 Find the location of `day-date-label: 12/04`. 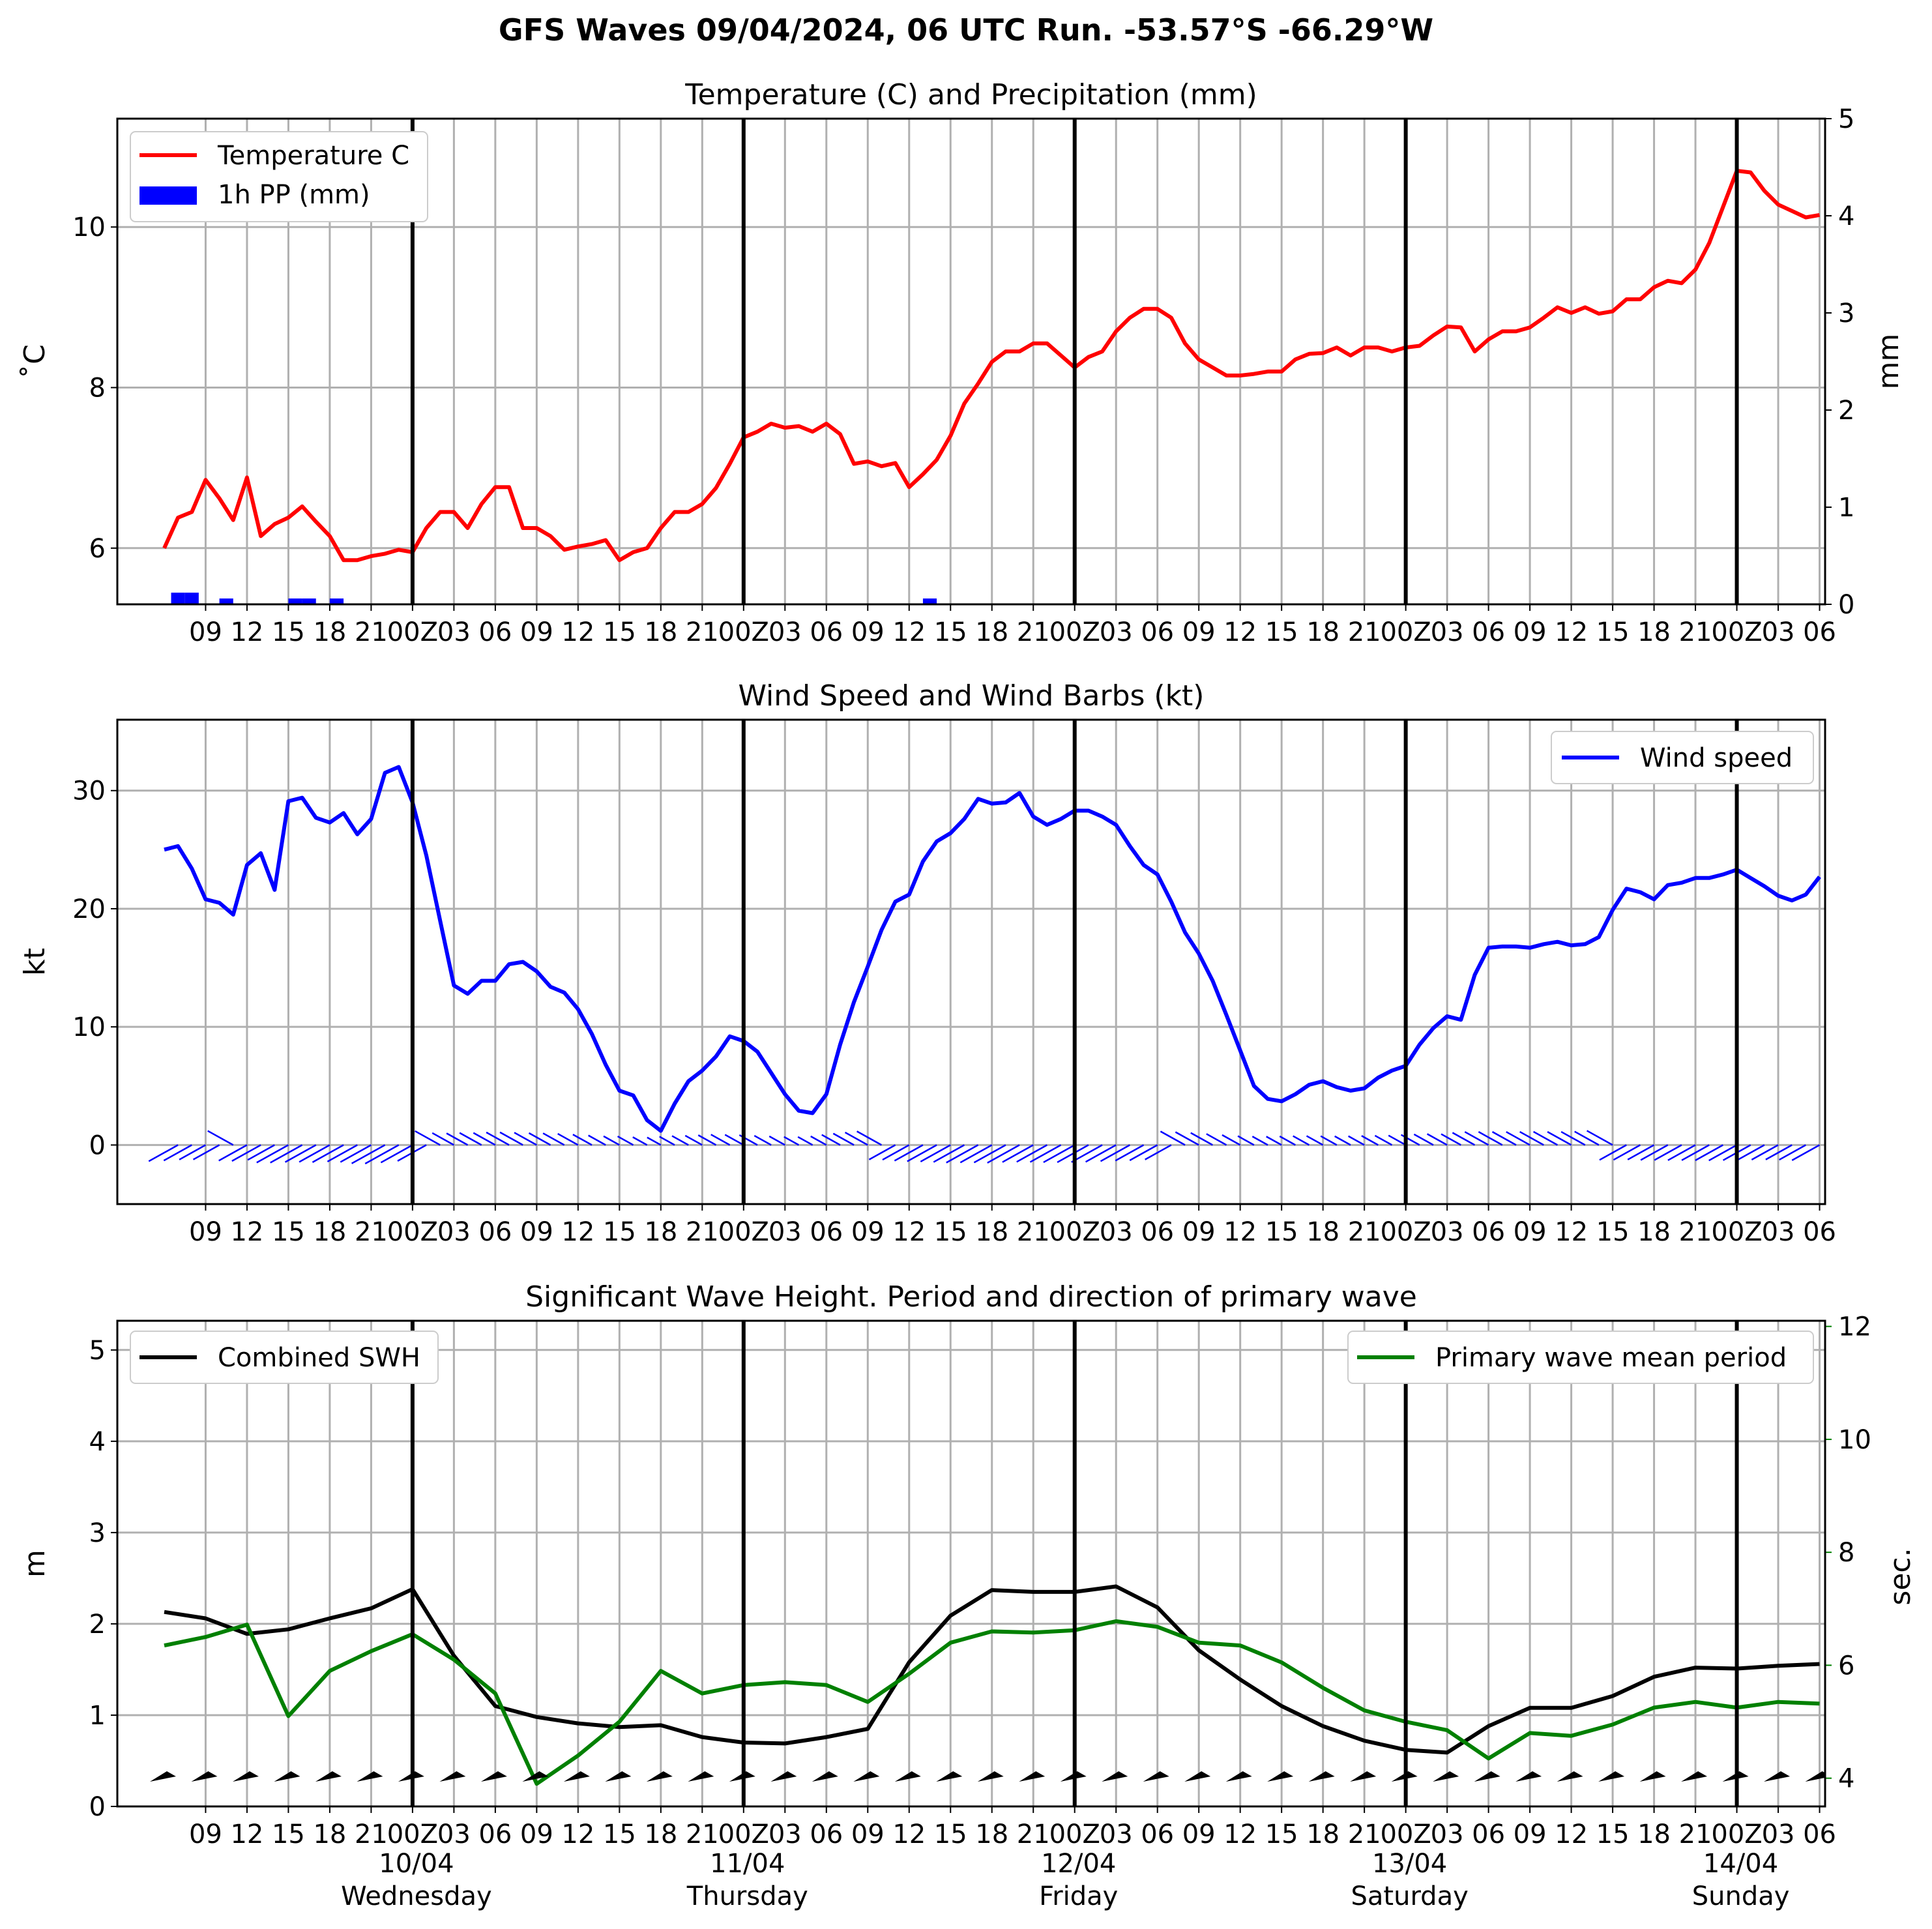

day-date-label: 12/04 is located at coordinates (1078, 1864).